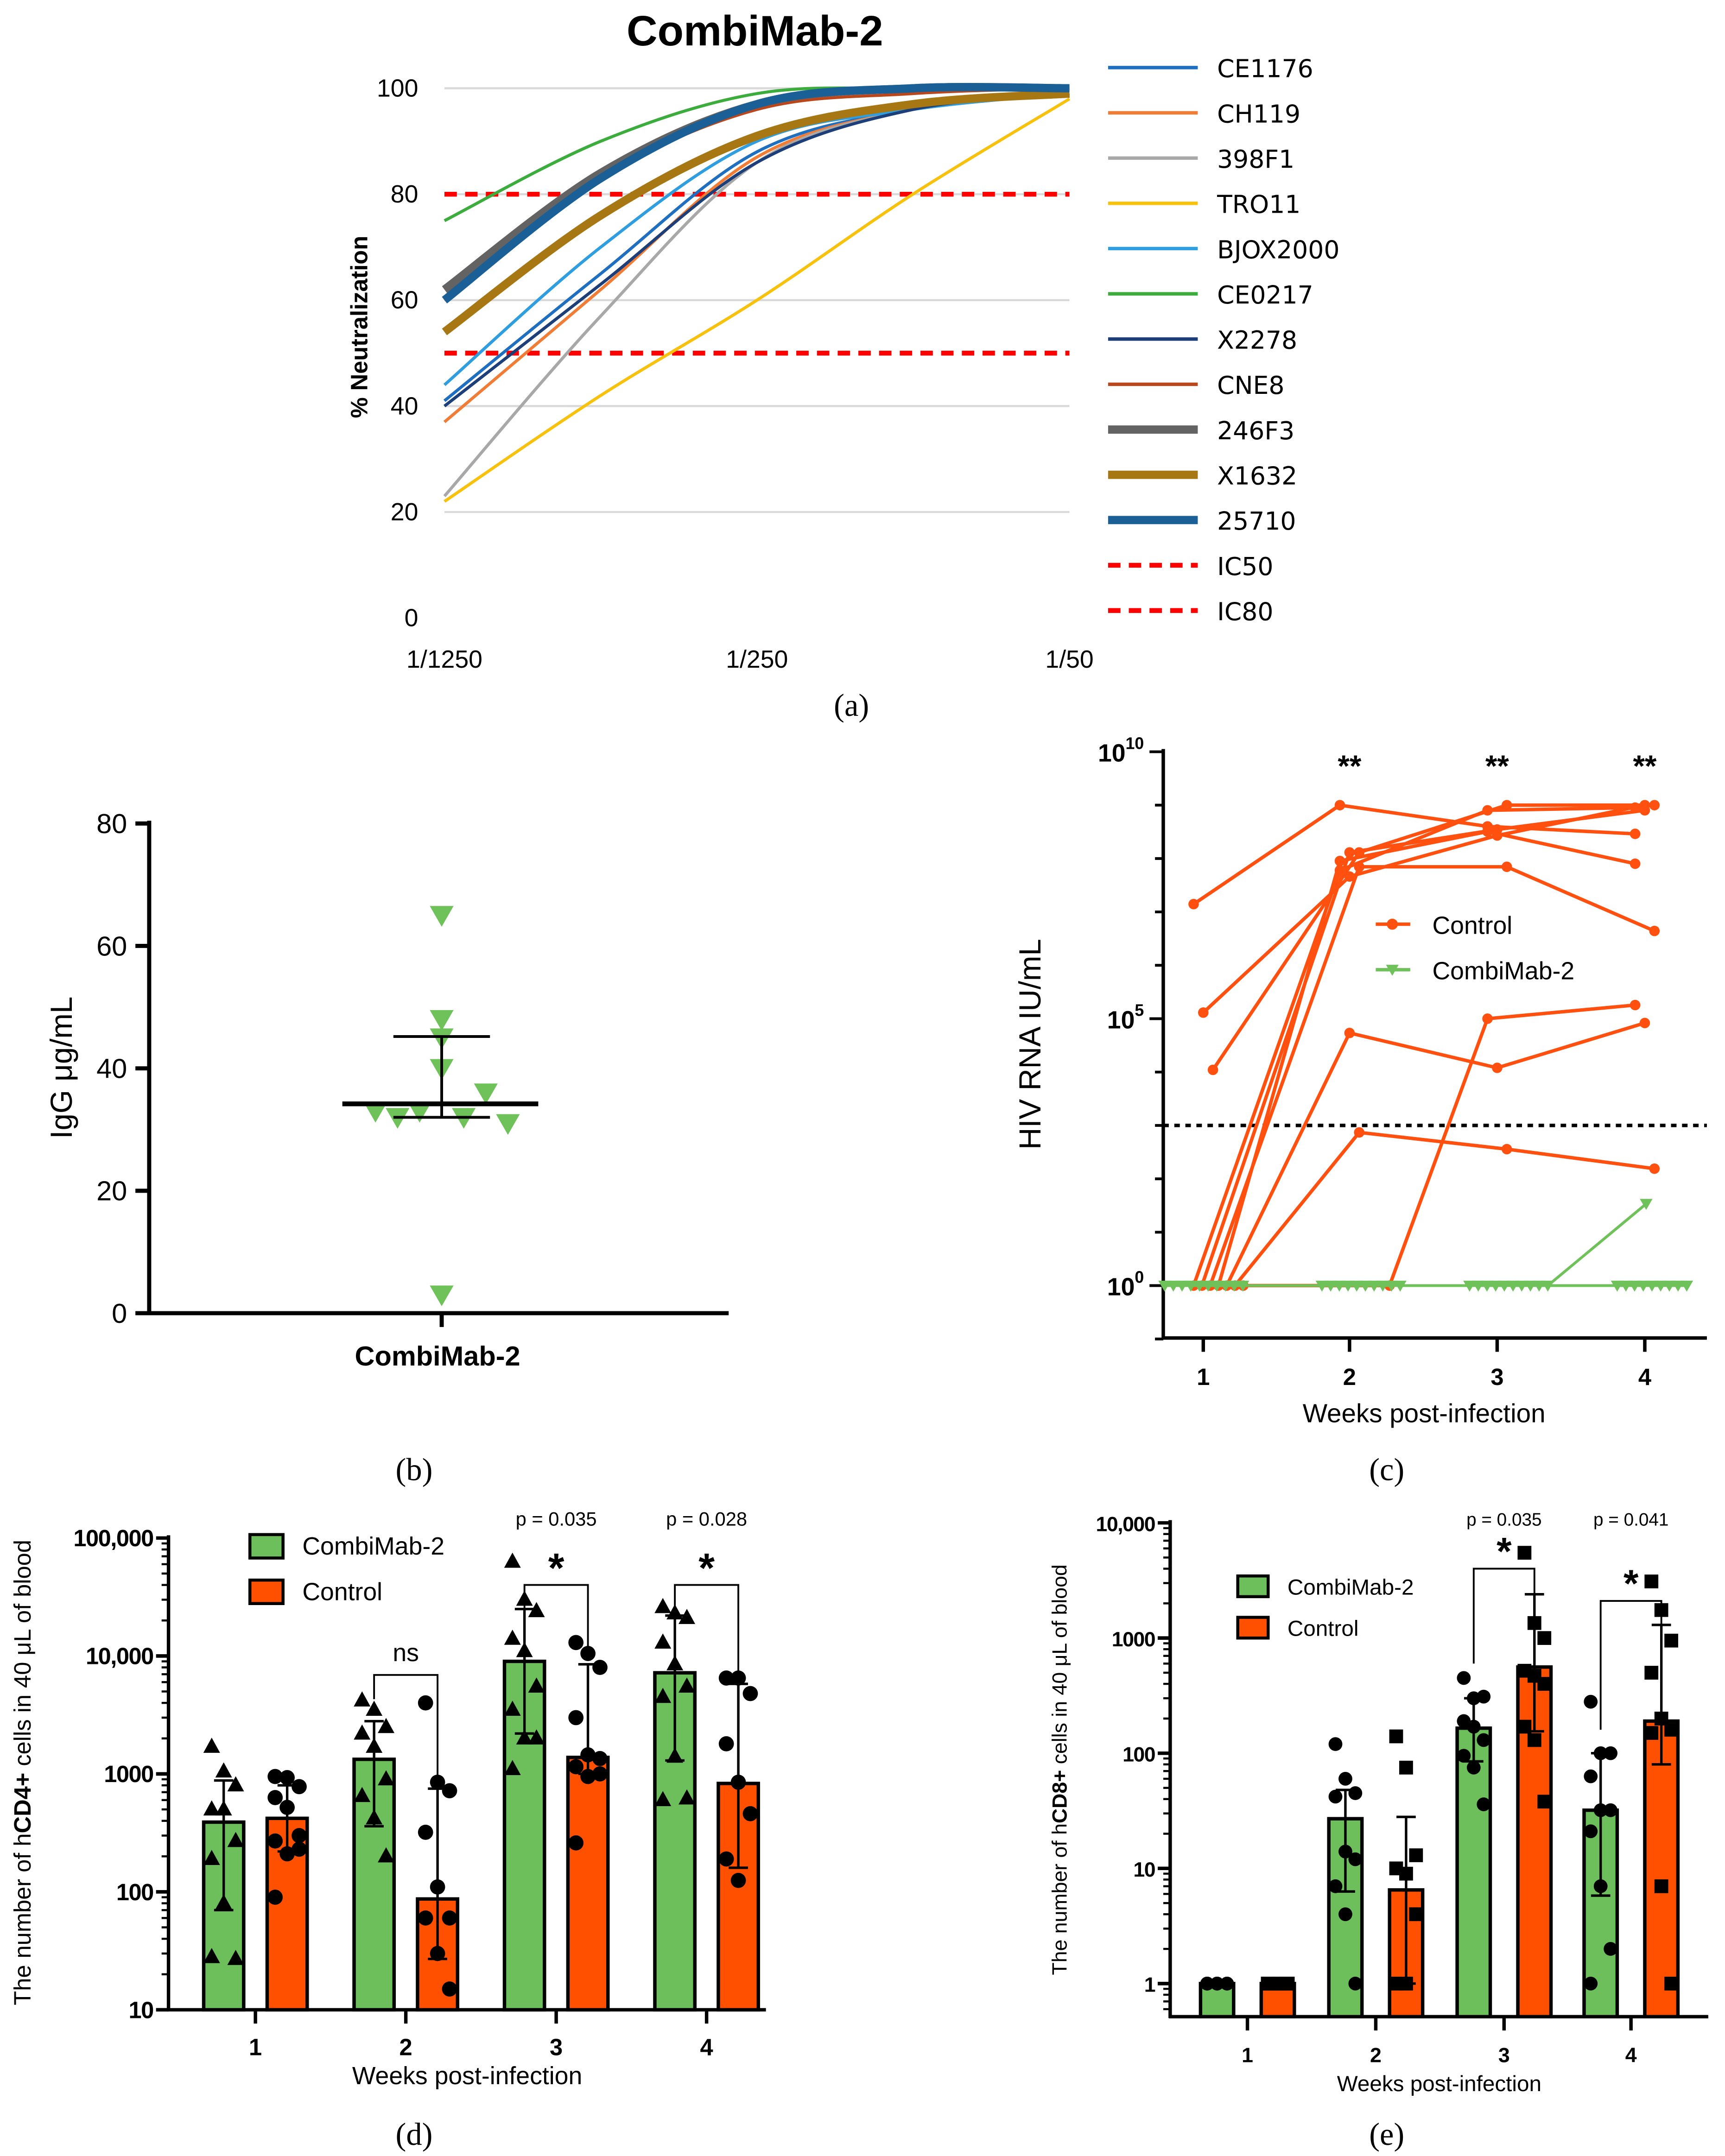 Image resolution: width=1725 pixels, height=2156 pixels. I want to click on significance-annotation: **, so click(1349, 766).